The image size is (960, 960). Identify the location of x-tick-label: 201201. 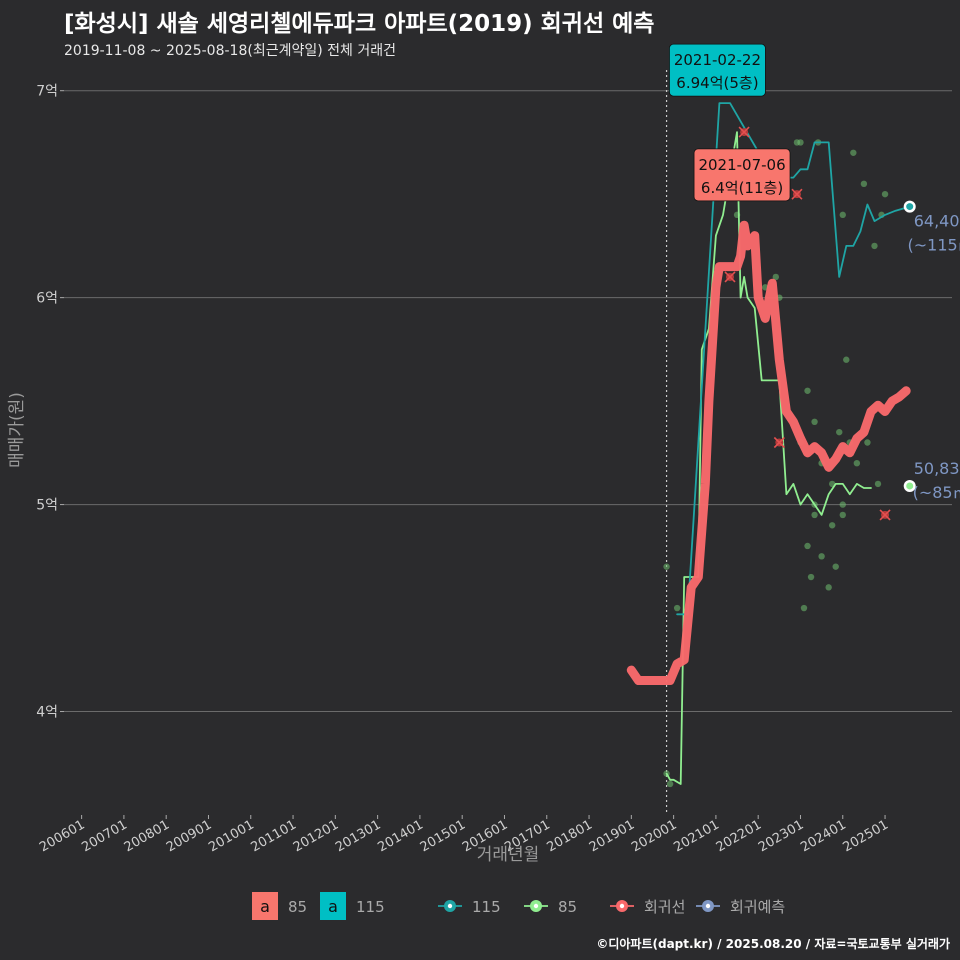
(316, 836).